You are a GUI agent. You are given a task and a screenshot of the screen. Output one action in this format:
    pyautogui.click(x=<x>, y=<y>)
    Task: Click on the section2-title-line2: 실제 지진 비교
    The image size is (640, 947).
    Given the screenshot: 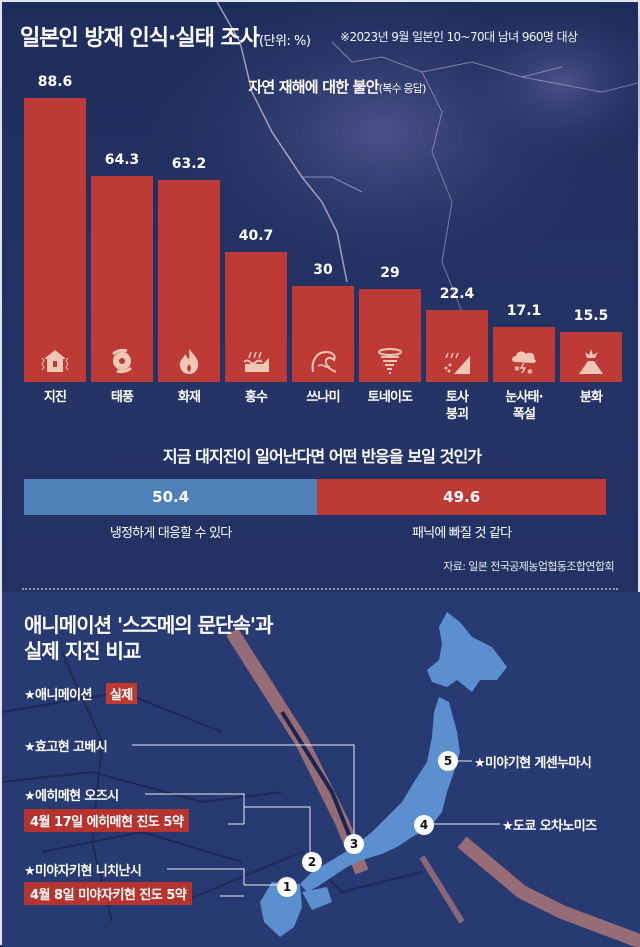 What is the action you would take?
    pyautogui.click(x=82, y=651)
    